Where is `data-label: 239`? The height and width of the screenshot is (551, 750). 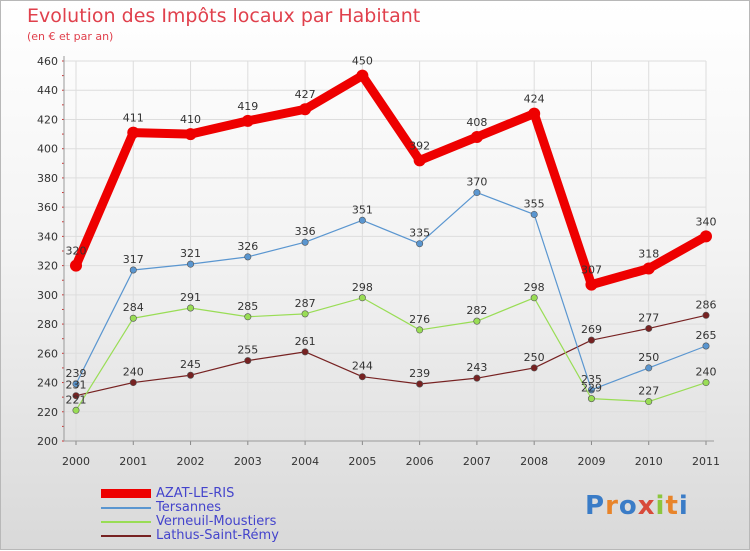 data-label: 239 is located at coordinates (419, 373).